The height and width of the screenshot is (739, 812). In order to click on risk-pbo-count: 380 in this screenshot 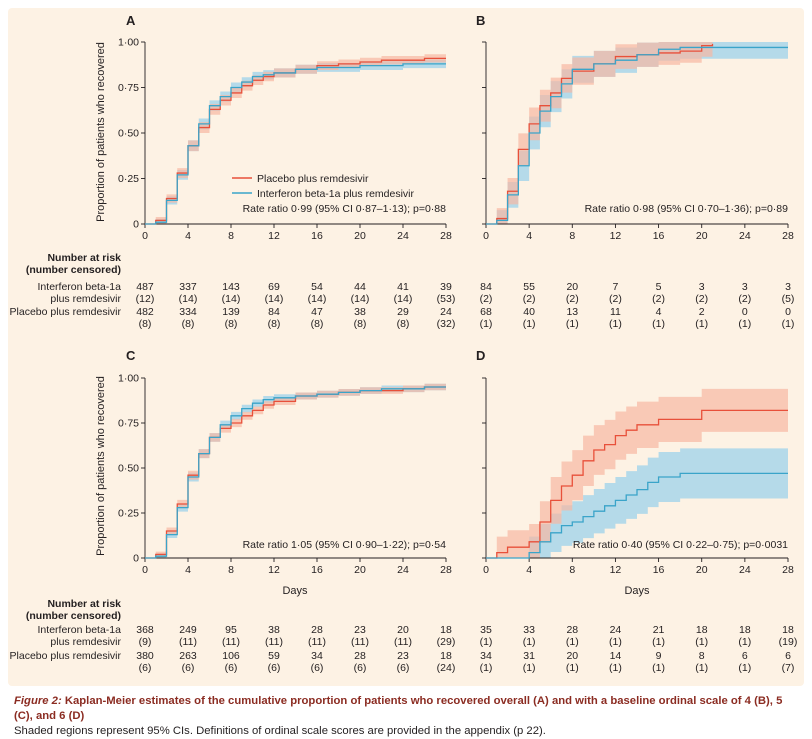, I will do `click(145, 656)`.